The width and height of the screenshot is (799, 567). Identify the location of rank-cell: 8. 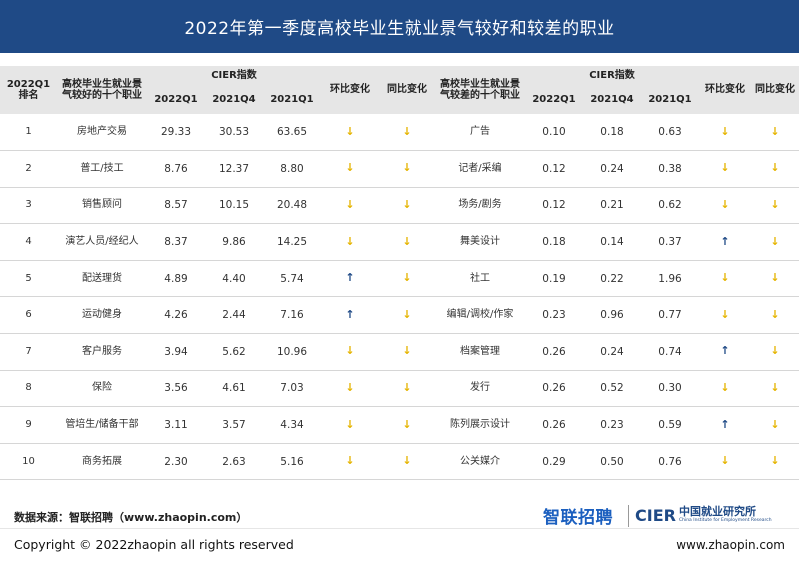
(28, 389).